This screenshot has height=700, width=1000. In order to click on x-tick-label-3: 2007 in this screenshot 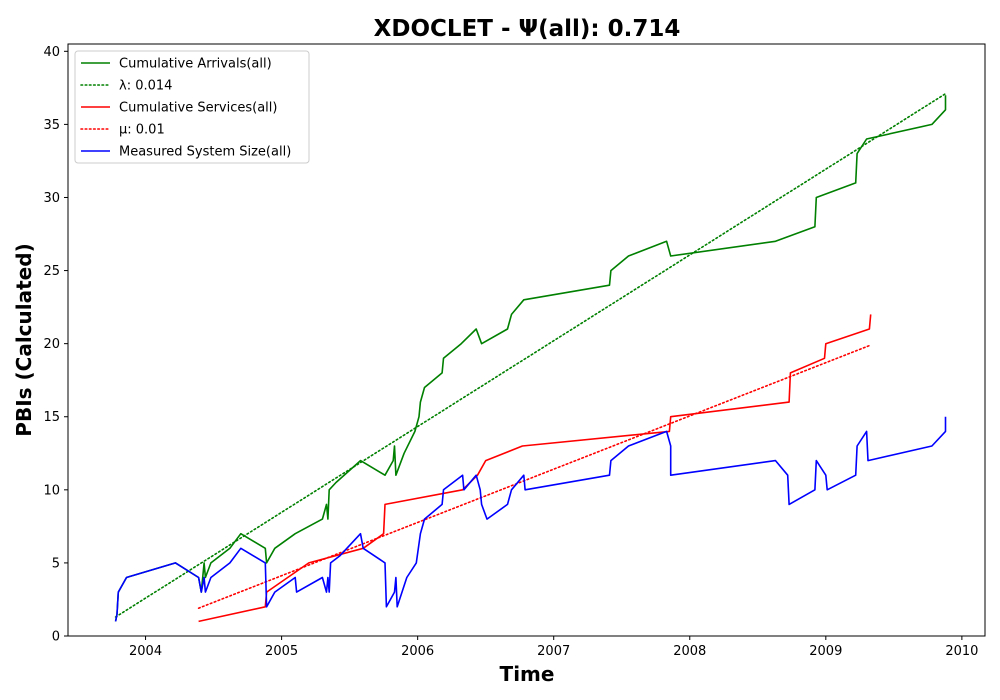, I will do `click(553, 651)`.